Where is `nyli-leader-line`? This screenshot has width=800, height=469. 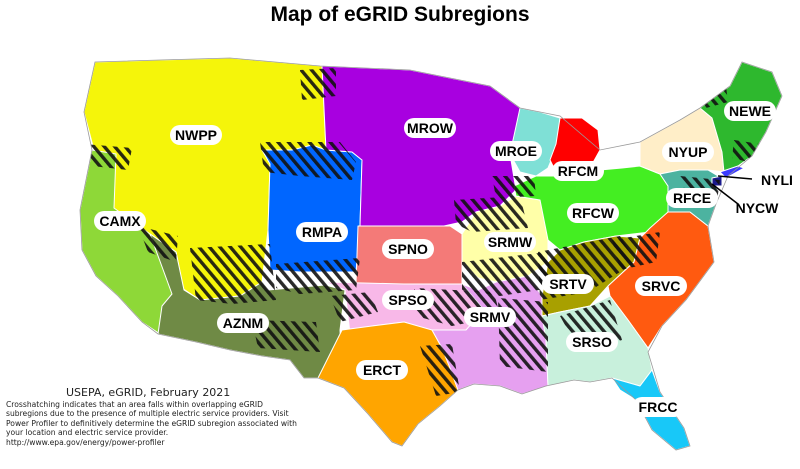 nyli-leader-line is located at coordinates (735, 177).